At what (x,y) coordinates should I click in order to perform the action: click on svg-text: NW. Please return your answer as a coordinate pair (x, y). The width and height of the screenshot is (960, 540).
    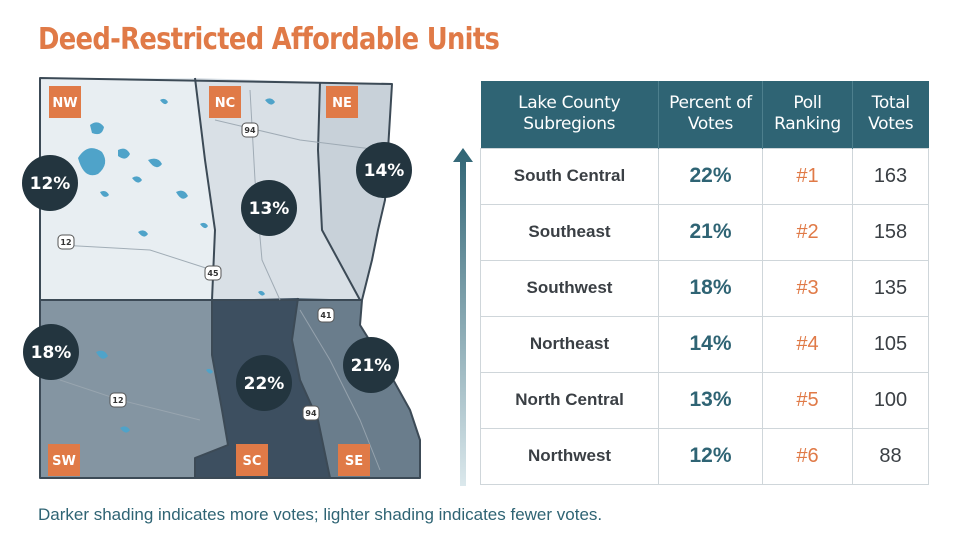
    Looking at the image, I should click on (64, 103).